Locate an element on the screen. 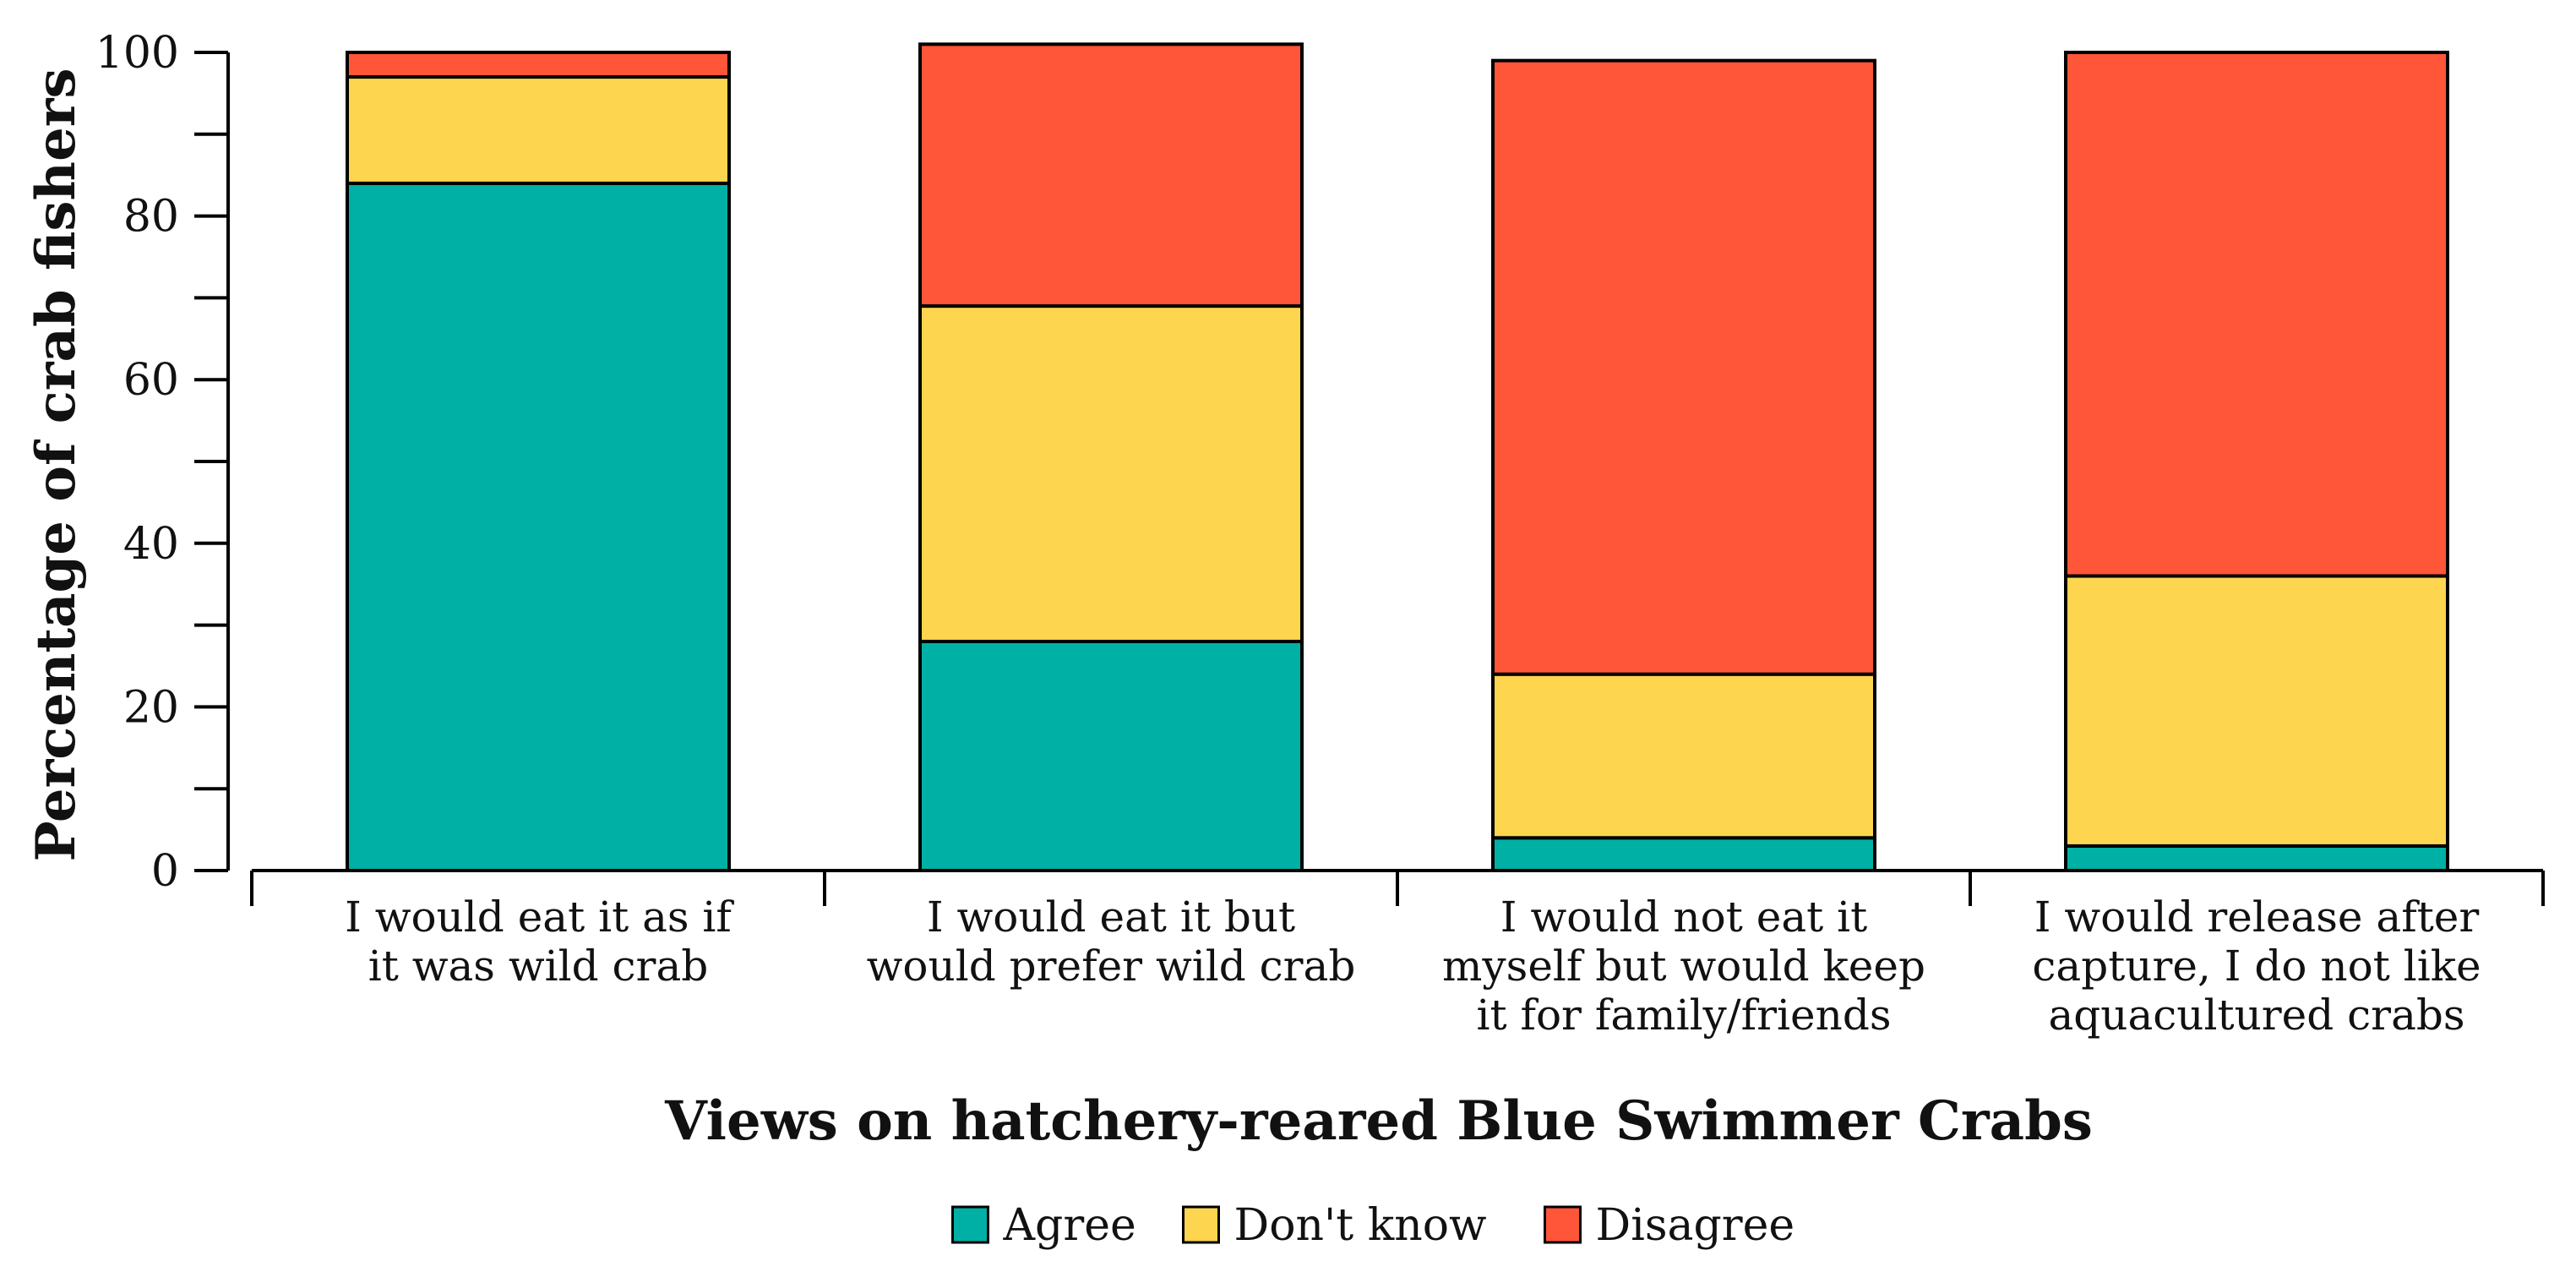 The height and width of the screenshot is (1283, 2576). x-tick-label-line: it was wild crab is located at coordinates (538, 966).